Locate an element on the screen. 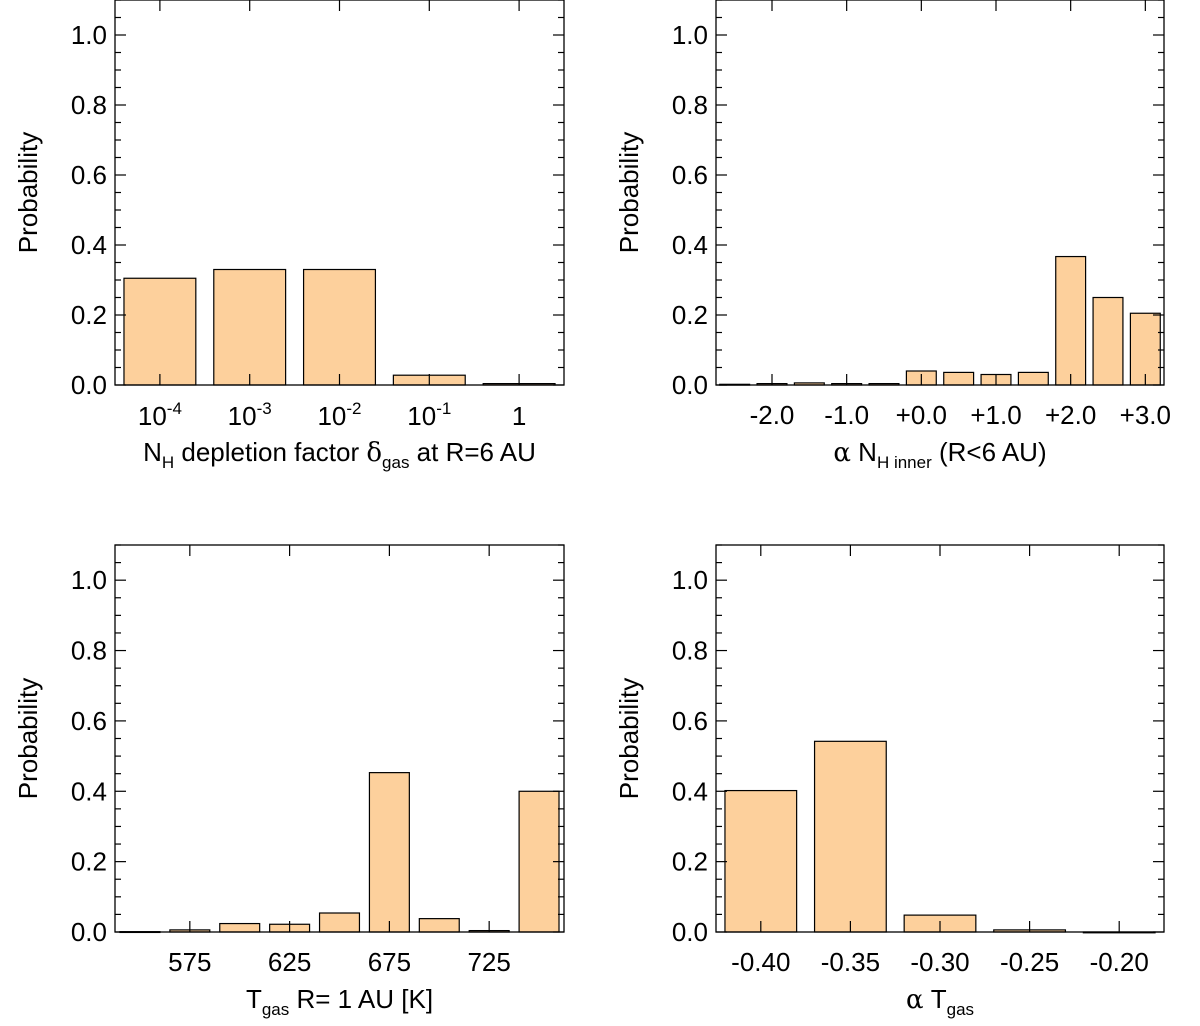  x-tick-label: 10⁻³ is located at coordinates (250, 415).